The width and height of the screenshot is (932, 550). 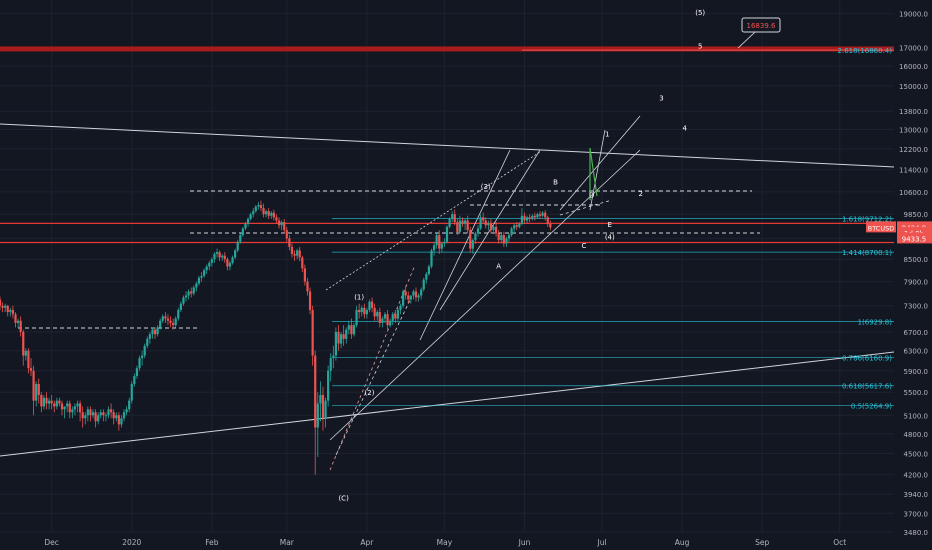 What do you see at coordinates (555, 183) in the screenshot?
I see `wave-label: B` at bounding box center [555, 183].